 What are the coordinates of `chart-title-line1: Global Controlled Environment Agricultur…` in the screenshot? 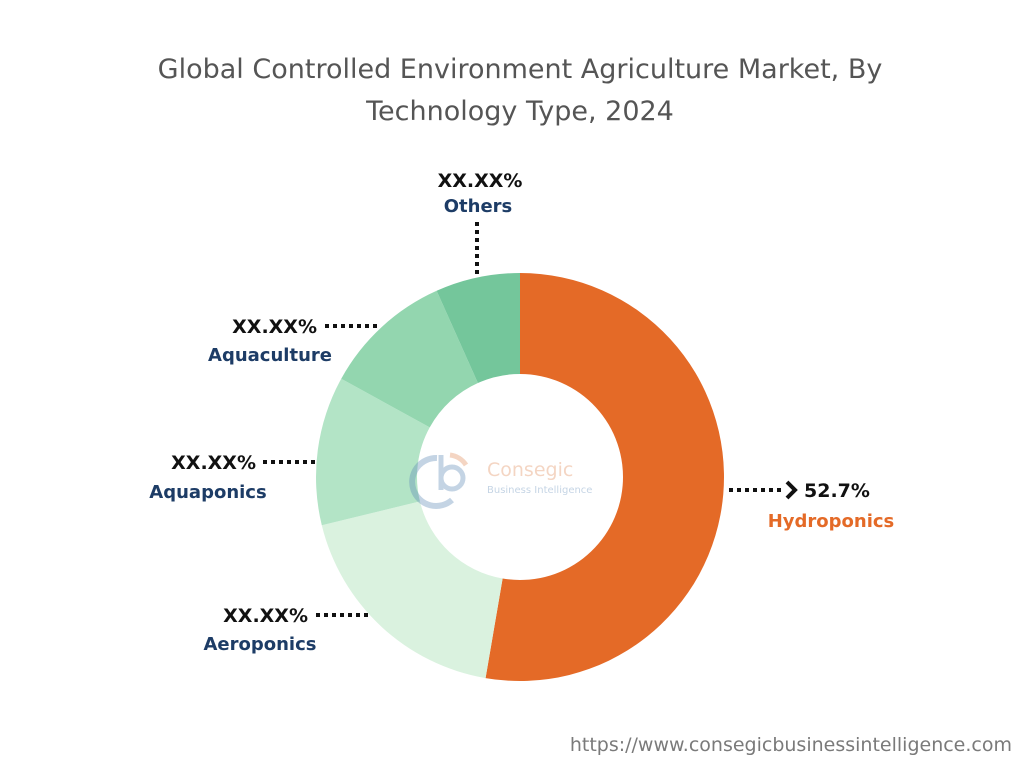 It's located at (520, 69).